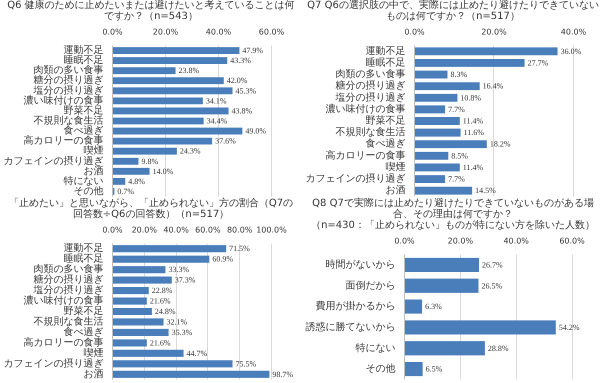 The height and width of the screenshot is (383, 609). Describe the element at coordinates (459, 75) in the screenshot. I see `data-label: 8.3%` at that location.